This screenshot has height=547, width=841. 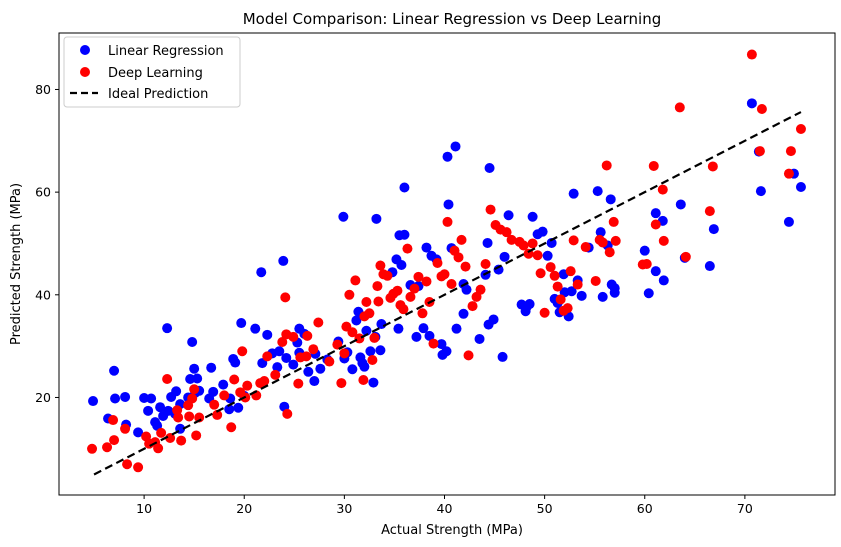 I want to click on x-tick-label: 60, so click(x=645, y=508).